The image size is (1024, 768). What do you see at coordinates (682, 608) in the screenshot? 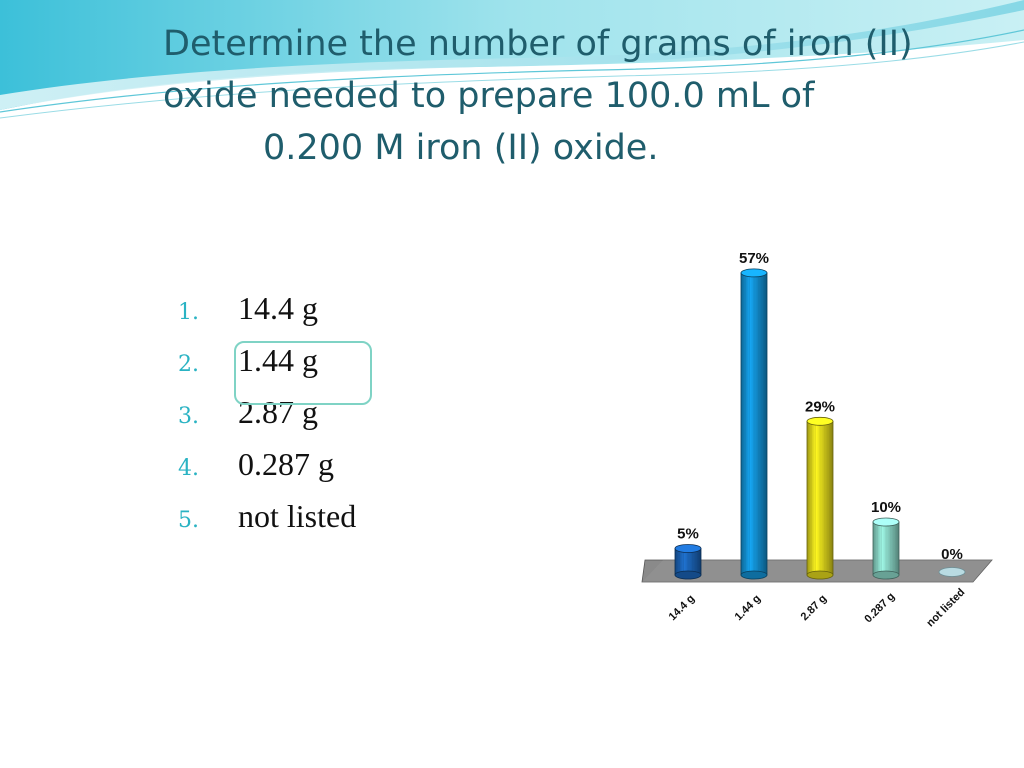
I see `category-tick-label: 14.4 g` at bounding box center [682, 608].